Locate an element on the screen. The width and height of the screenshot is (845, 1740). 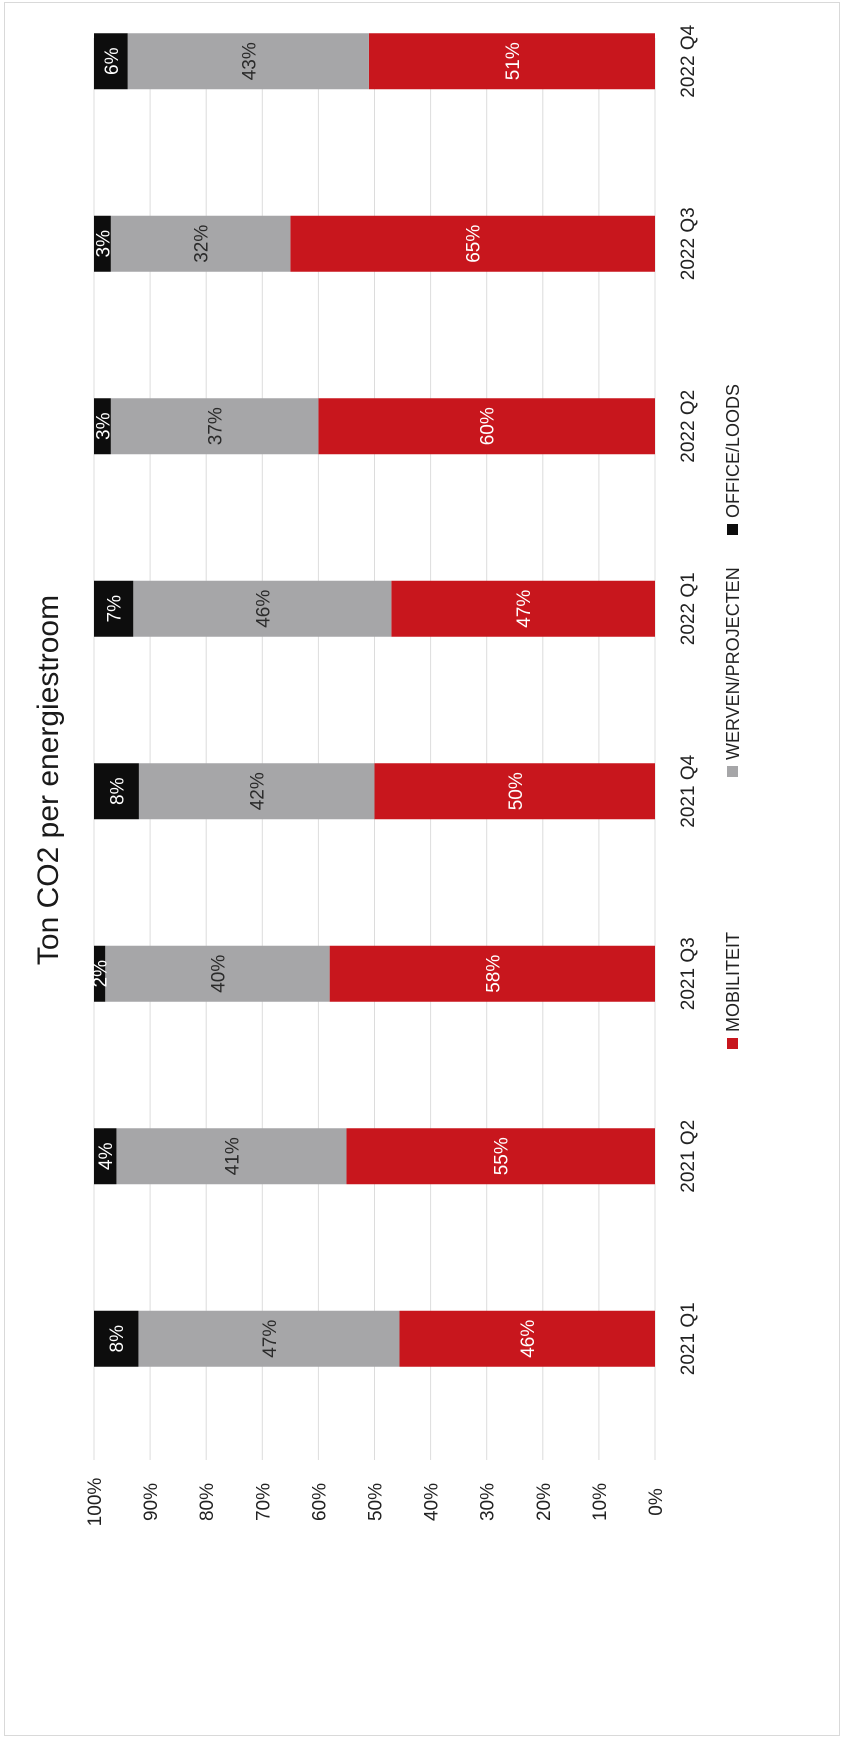
data-label: 4% is located at coordinates (106, 1156).